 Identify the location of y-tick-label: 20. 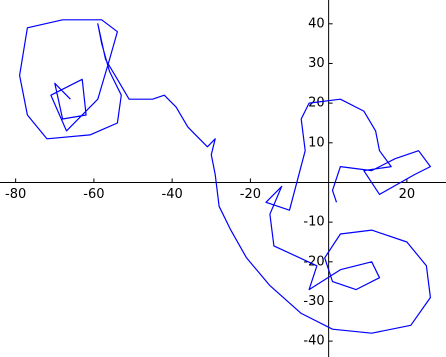
(316, 103).